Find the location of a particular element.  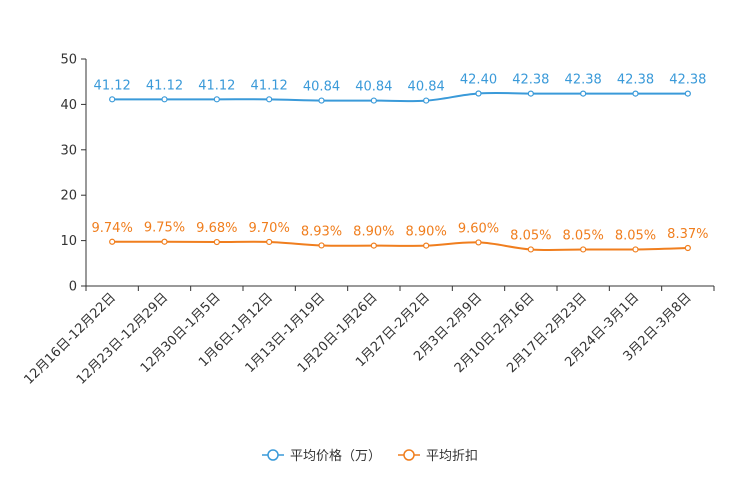

x-tick-label: 12月23日-12月29日 is located at coordinates (122, 338).